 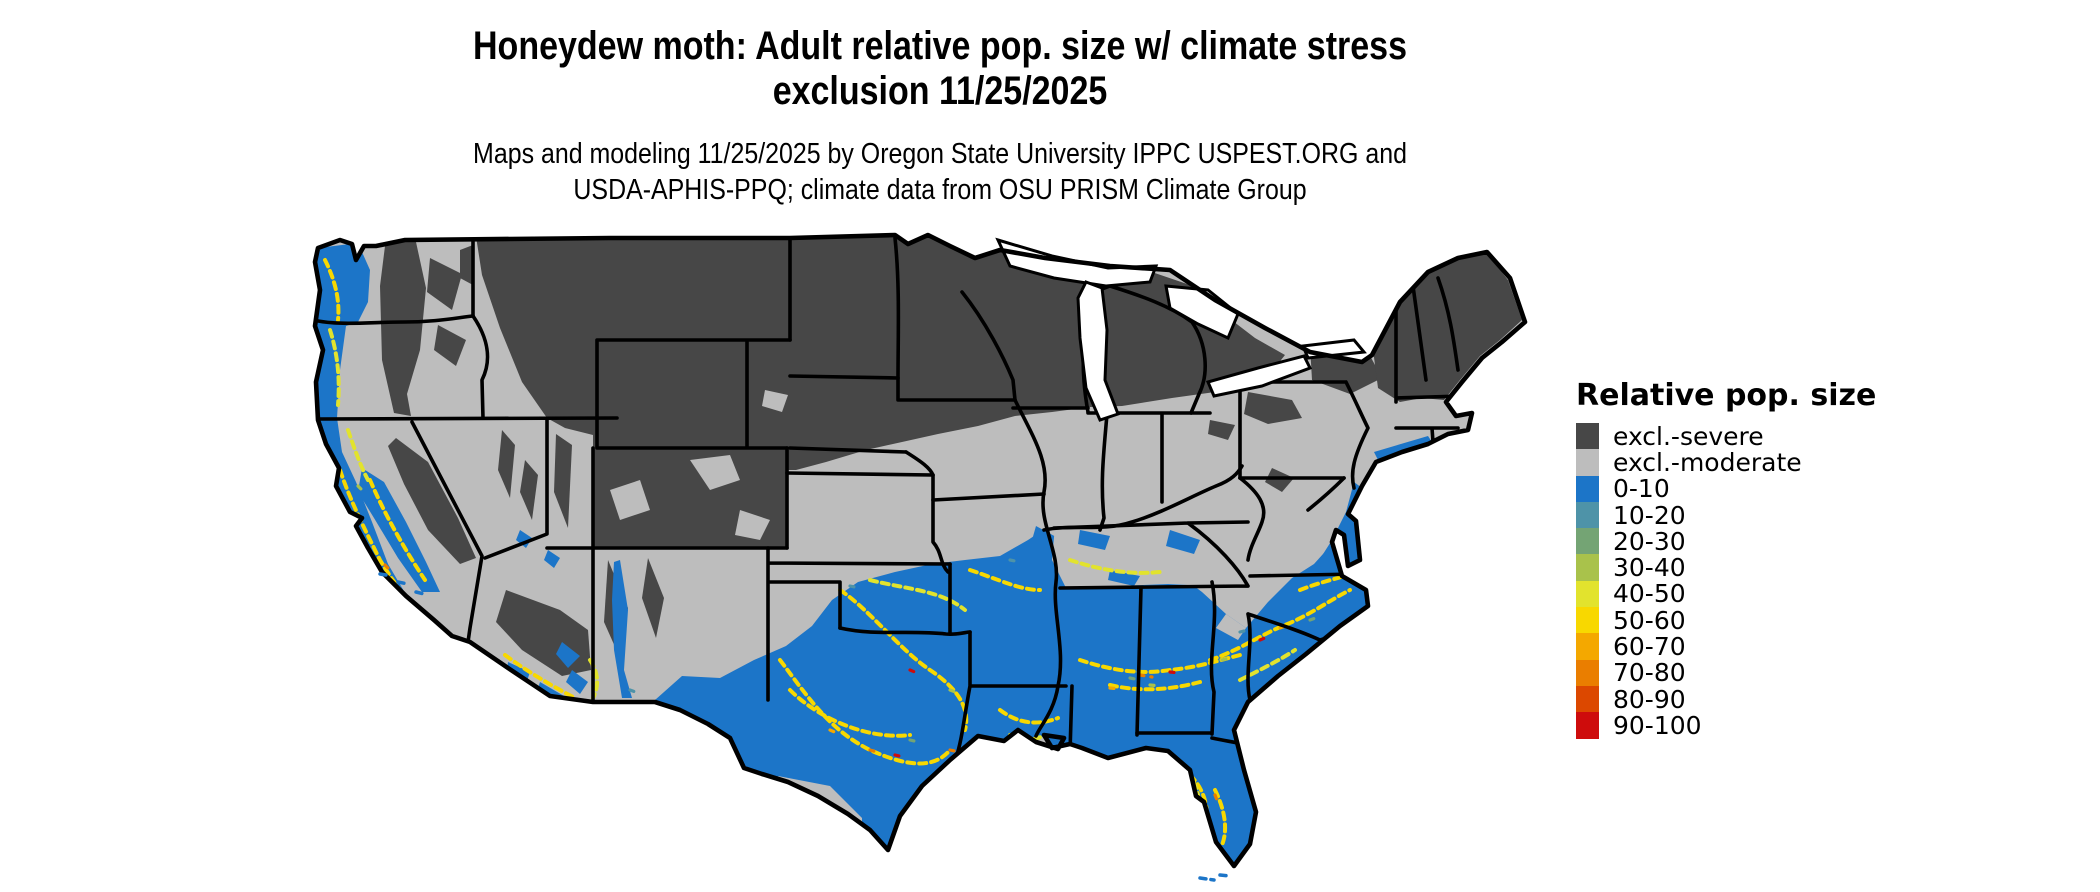 I want to click on legend-item: excl.-severe, so click(x=1736, y=436).